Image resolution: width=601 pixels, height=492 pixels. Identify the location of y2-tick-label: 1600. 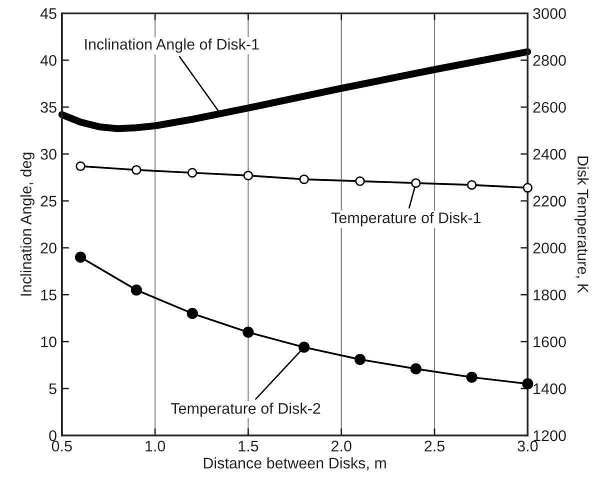
(550, 342).